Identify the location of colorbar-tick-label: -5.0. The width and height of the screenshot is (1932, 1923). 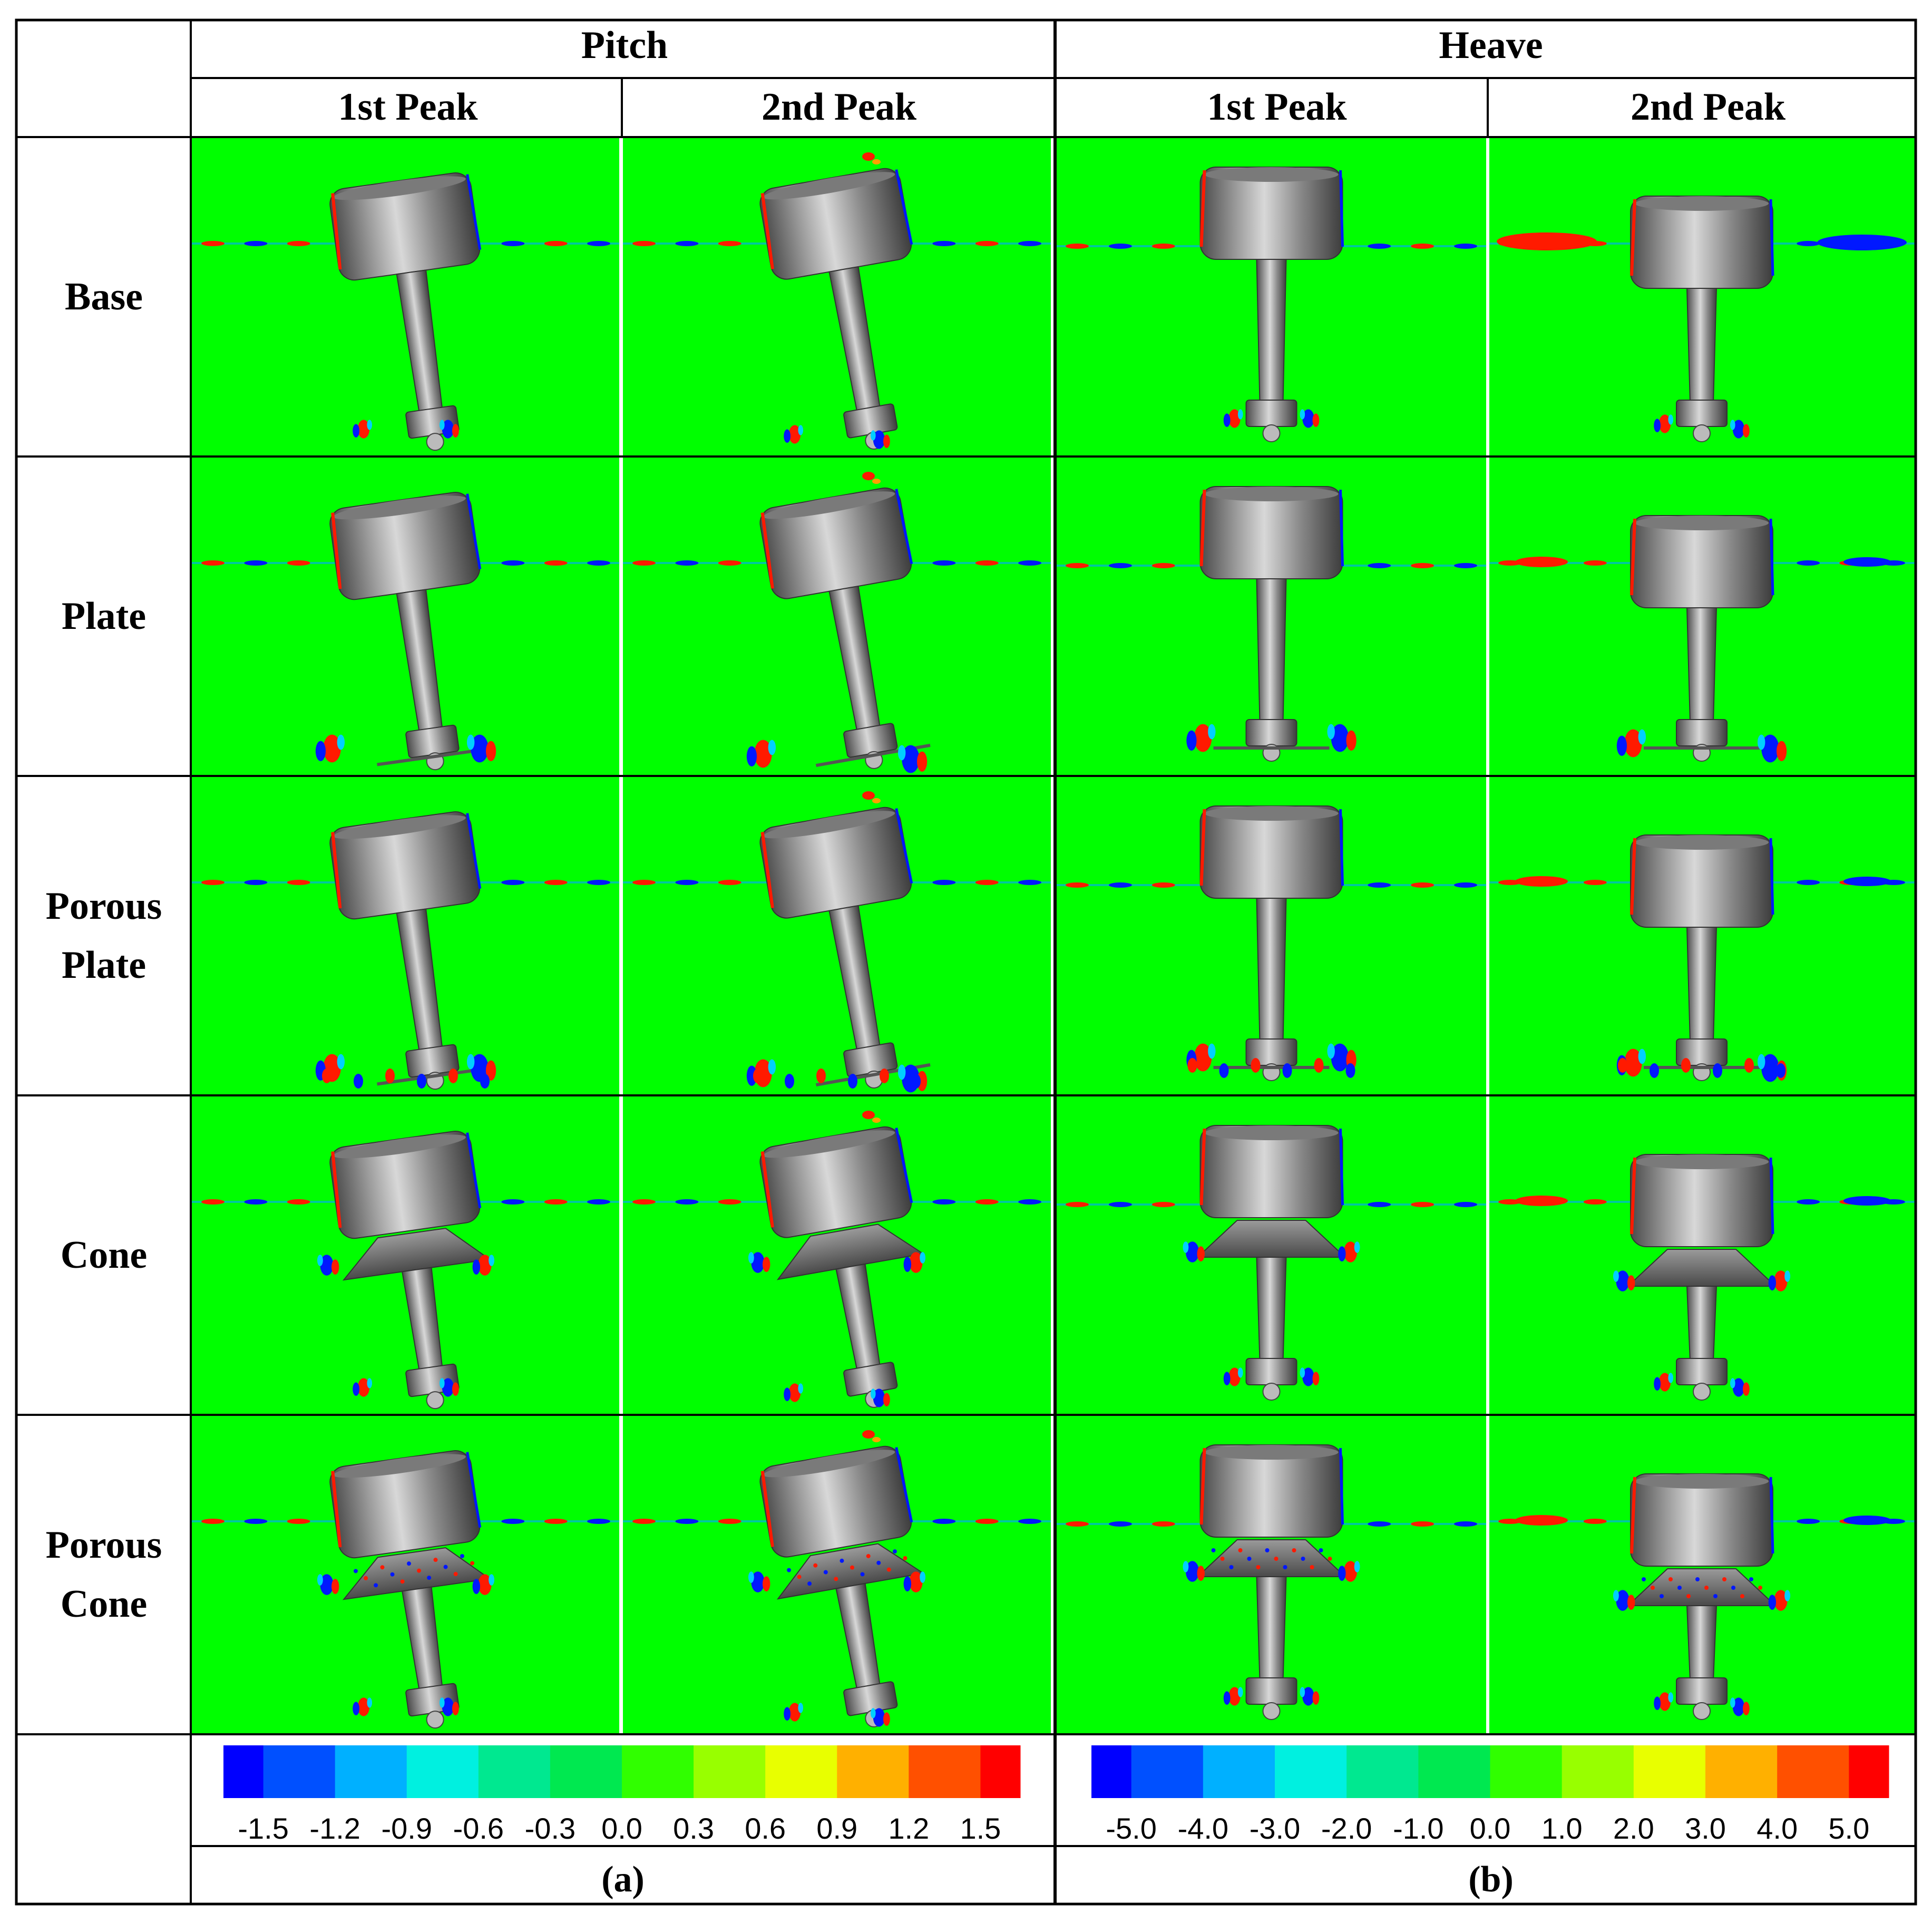
(1131, 1828).